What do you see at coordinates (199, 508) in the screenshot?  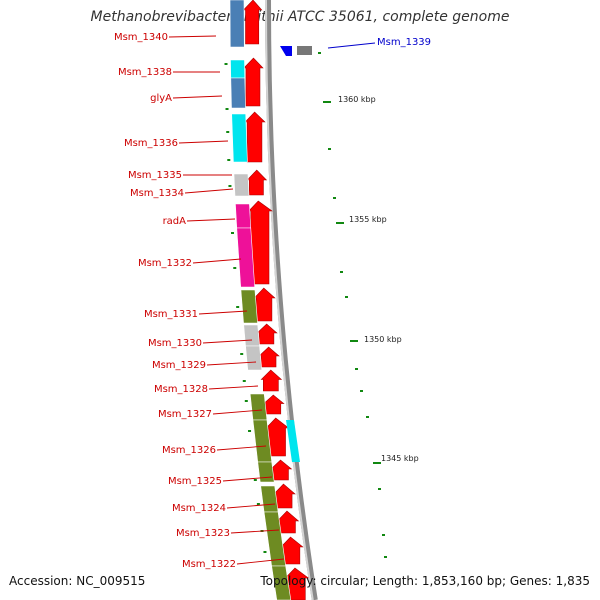 I see `gene-label: Msm_1324` at bounding box center [199, 508].